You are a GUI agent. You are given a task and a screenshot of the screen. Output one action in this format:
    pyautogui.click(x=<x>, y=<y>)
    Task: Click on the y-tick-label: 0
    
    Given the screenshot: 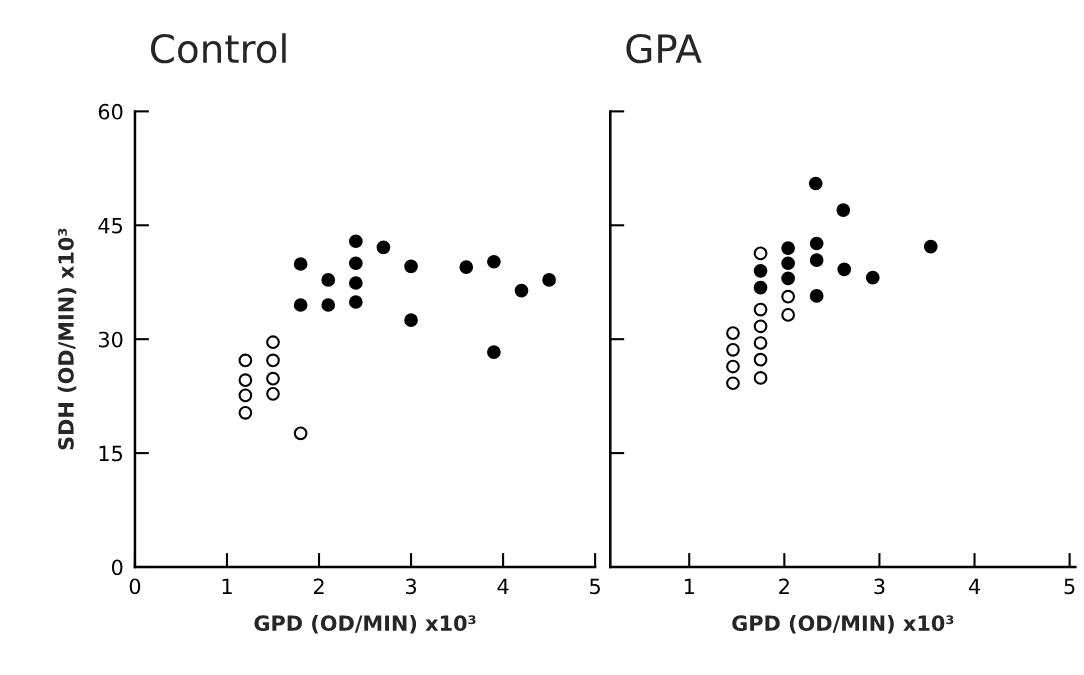 What is the action you would take?
    pyautogui.click(x=117, y=567)
    